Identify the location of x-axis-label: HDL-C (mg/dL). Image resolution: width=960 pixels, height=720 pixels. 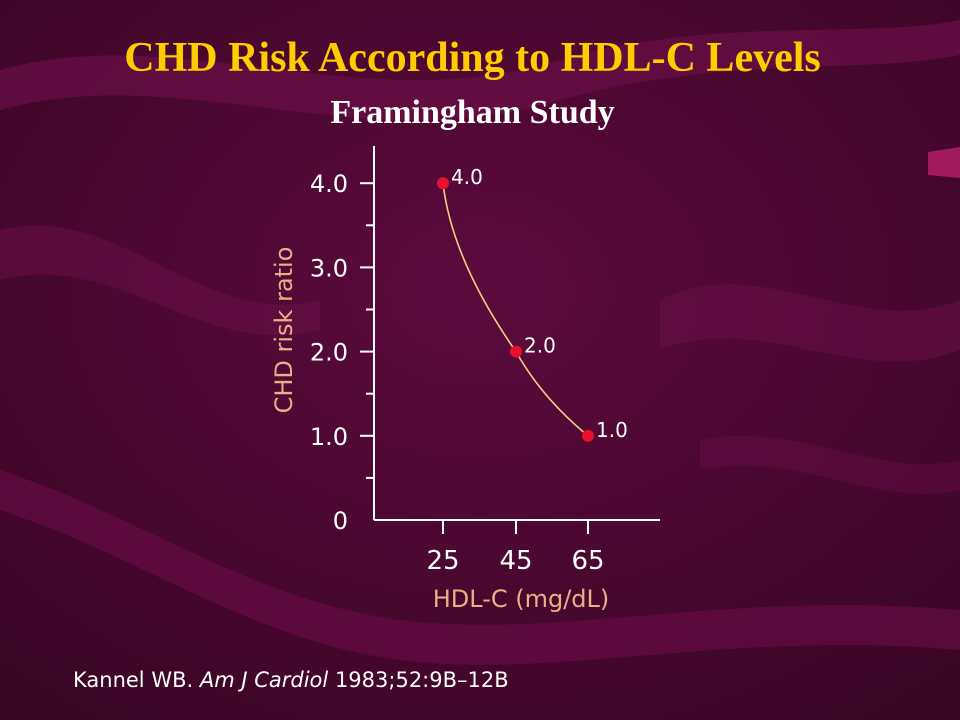
(521, 599).